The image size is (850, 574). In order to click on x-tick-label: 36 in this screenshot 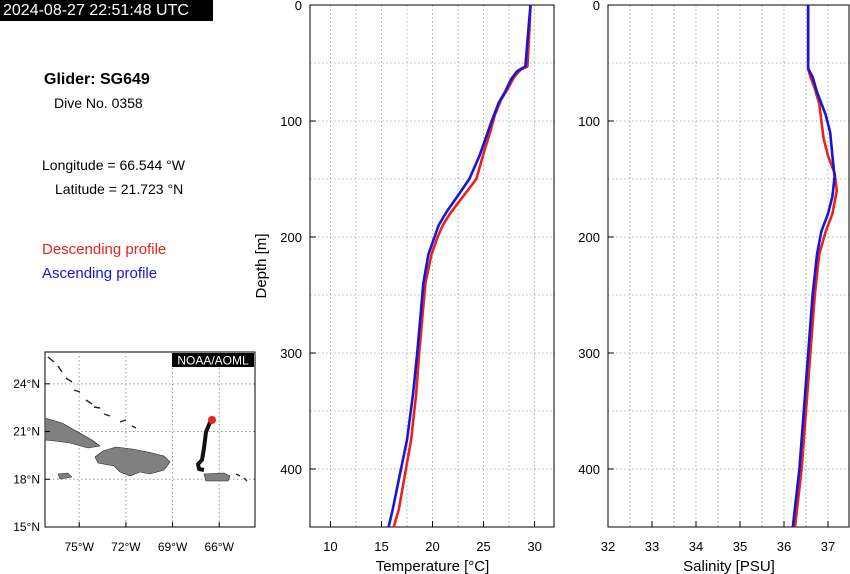, I will do `click(784, 546)`.